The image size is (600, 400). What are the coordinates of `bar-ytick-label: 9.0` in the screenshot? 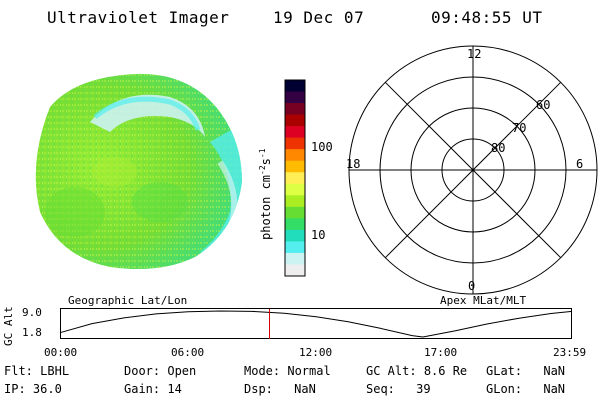 It's located at (32, 312).